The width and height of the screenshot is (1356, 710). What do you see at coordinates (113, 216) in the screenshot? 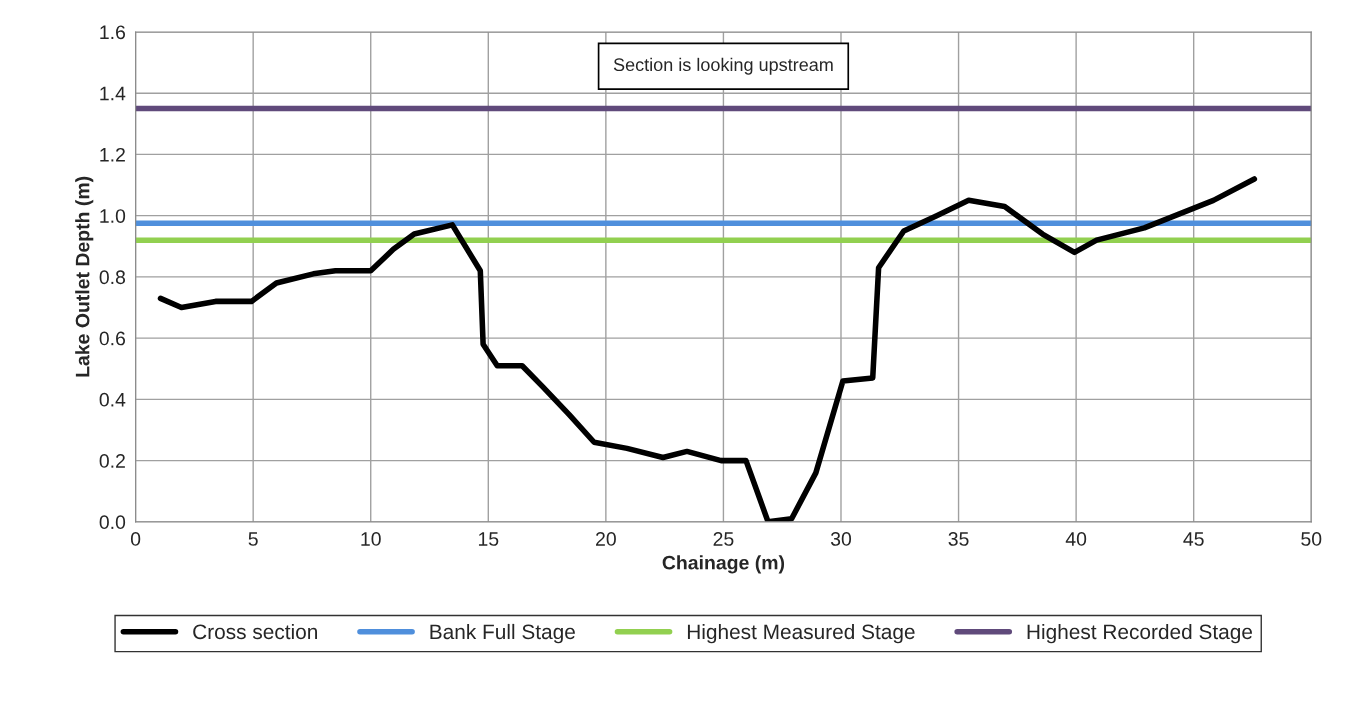
I see `y-tick-label: 1.0` at bounding box center [113, 216].